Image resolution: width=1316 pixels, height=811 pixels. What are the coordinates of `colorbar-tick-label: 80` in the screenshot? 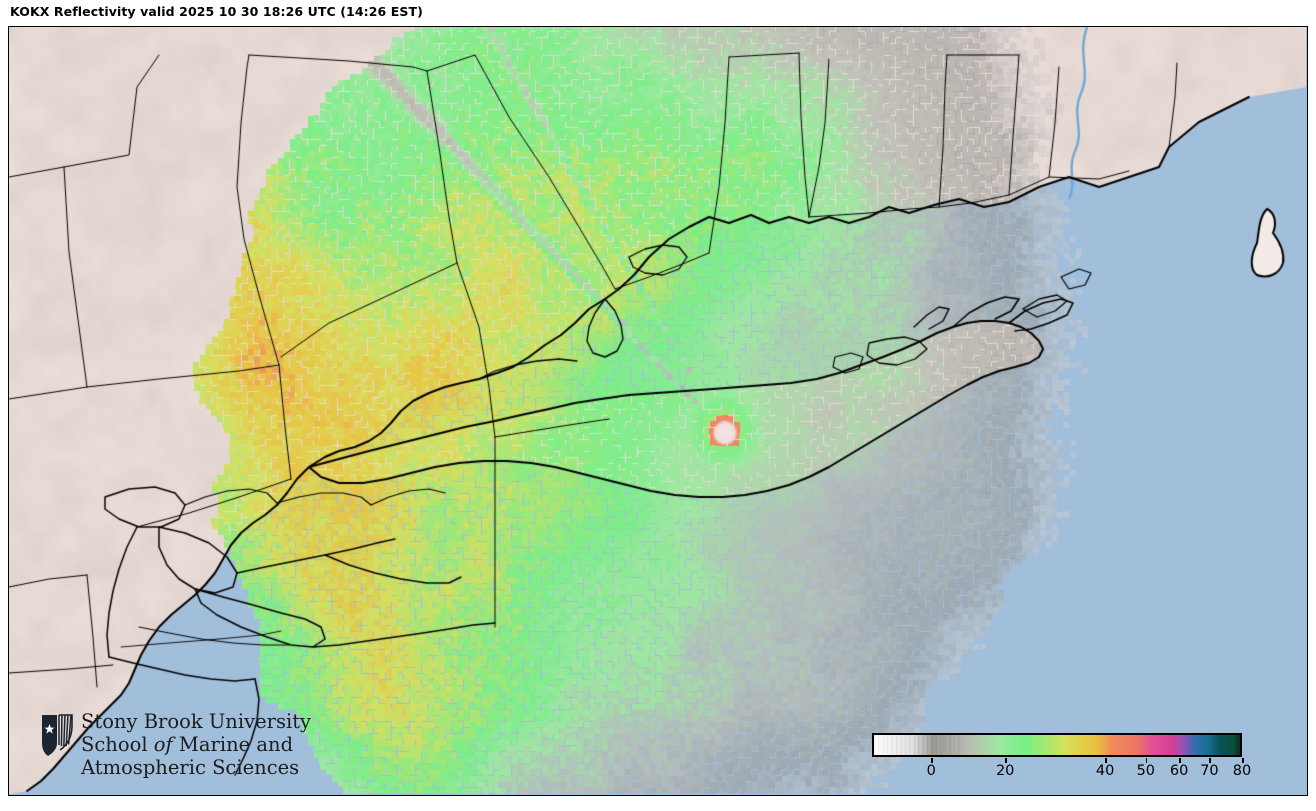 It's located at (1242, 771).